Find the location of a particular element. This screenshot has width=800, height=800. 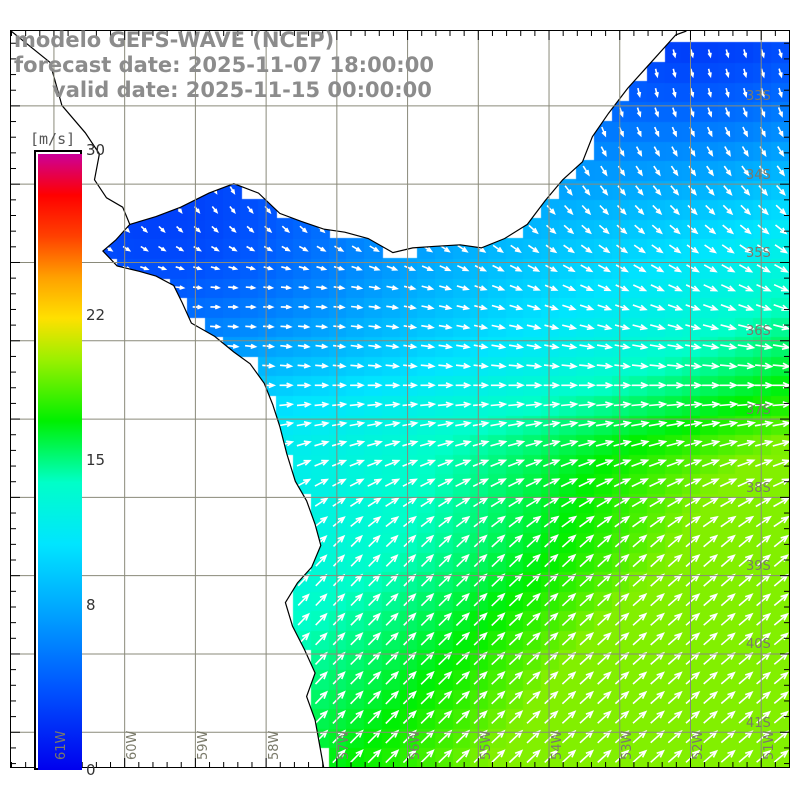

lat-label-36S: 36S is located at coordinates (758, 332).